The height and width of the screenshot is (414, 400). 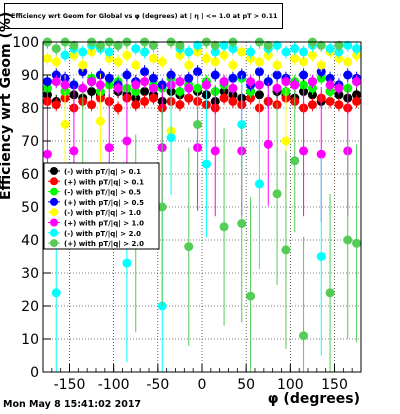 I want to click on legend-label: (+) with pT/|q| > 0.1, so click(x=104, y=182).